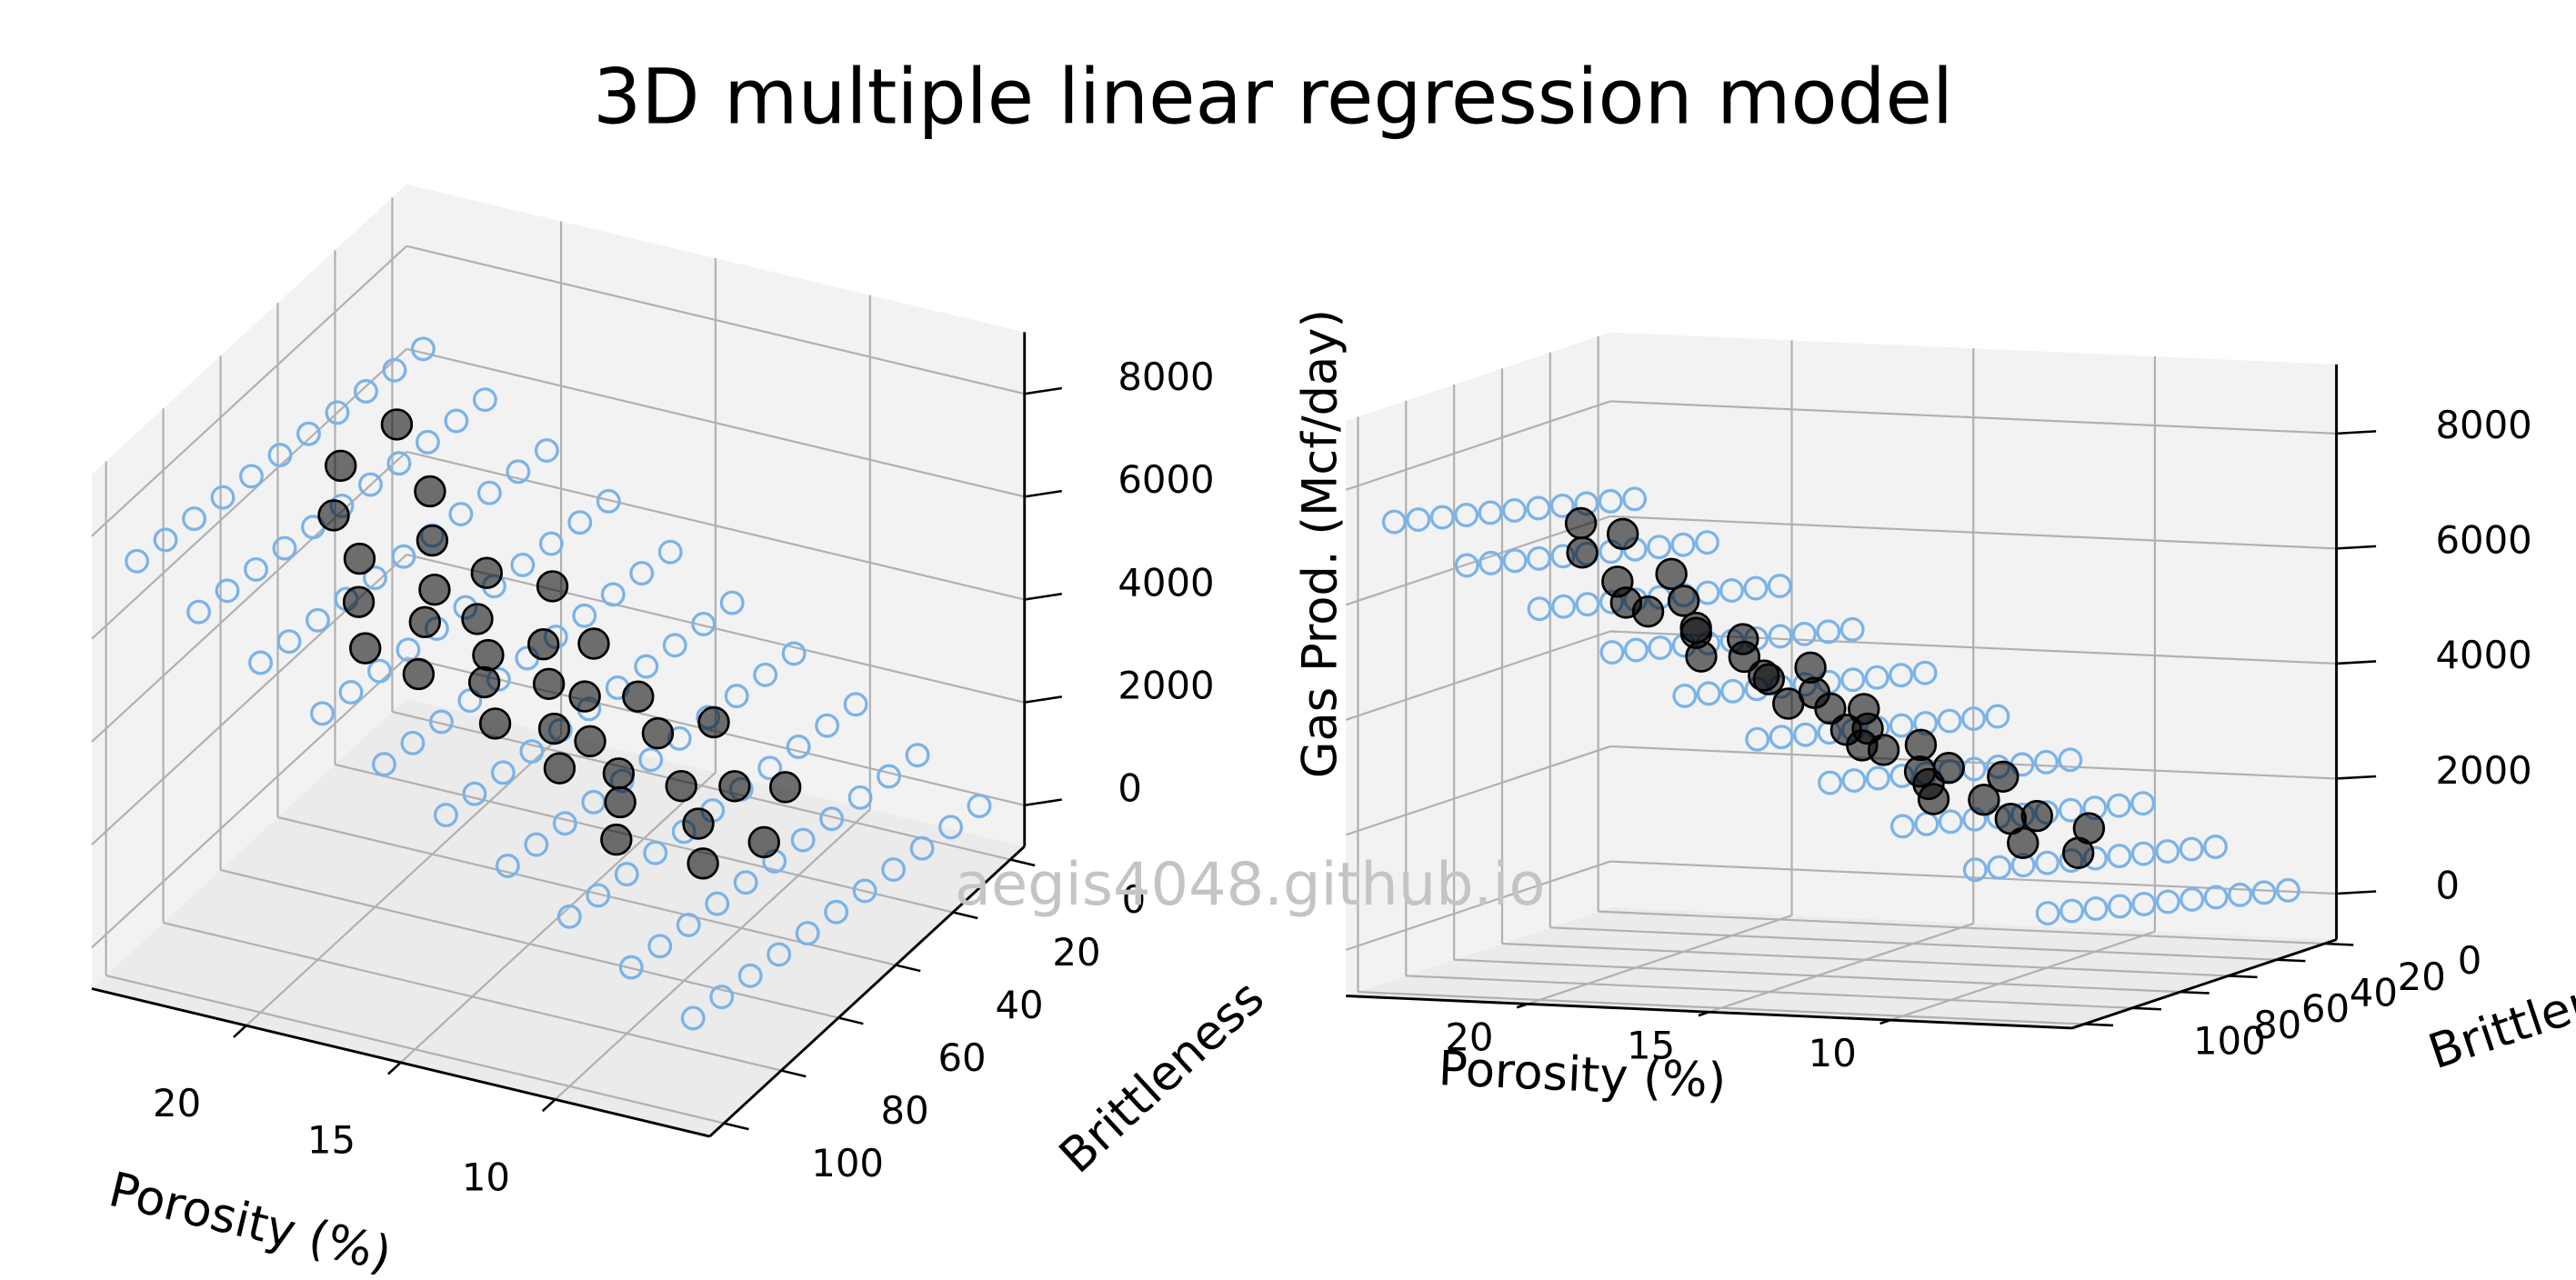  Describe the element at coordinates (2422, 977) in the screenshot. I see `y-tick-label: 20` at that location.